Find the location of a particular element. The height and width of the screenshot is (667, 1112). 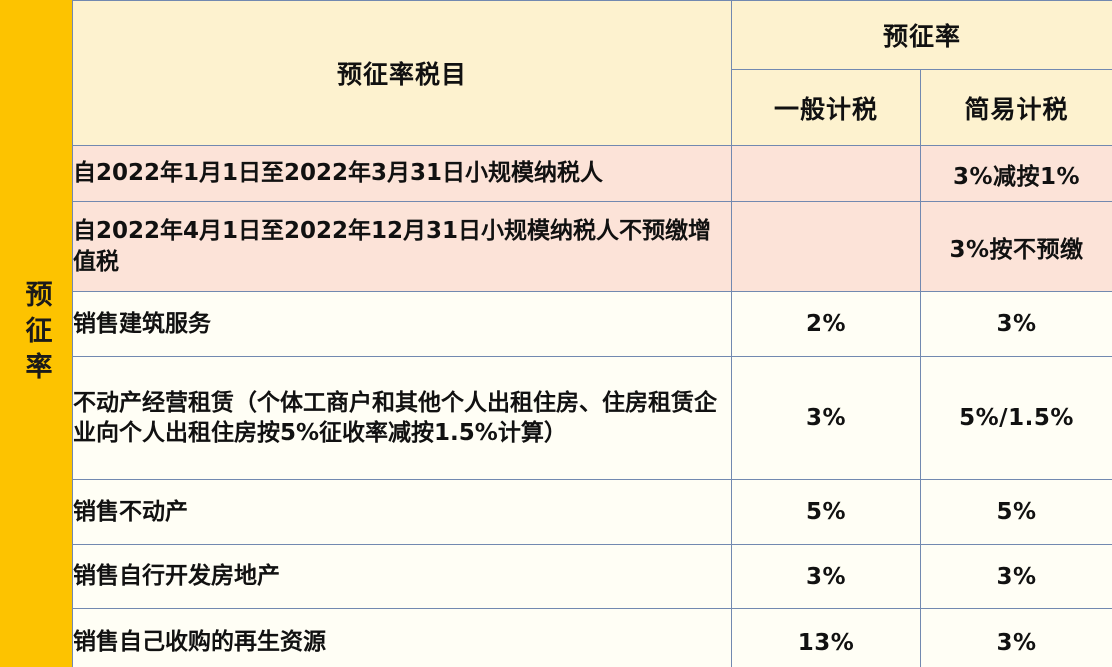

table-header-row-2: 一般计税 简易计税 is located at coordinates (592, 107).